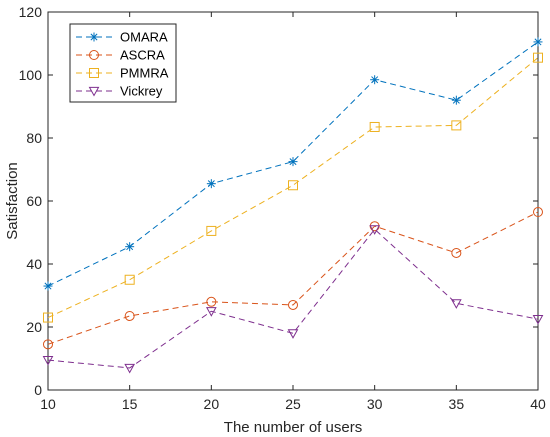 Image resolution: width=550 pixels, height=437 pixels. I want to click on y-tick-label: 20, so click(34, 327).